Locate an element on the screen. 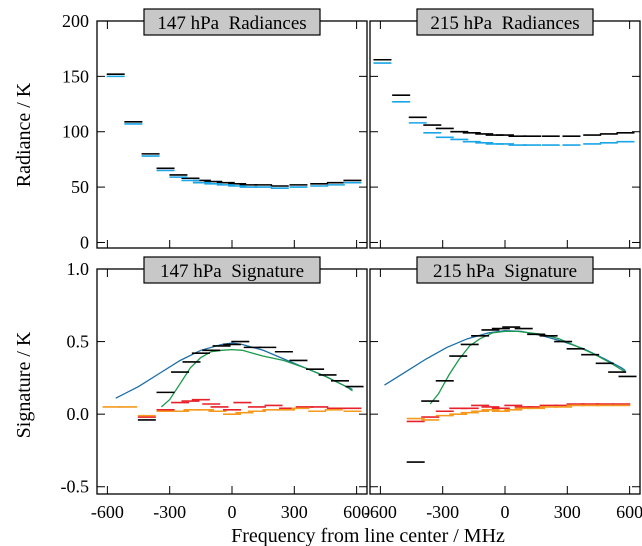 The height and width of the screenshot is (546, 642). bottom-y-axis-label: Signature / K is located at coordinates (24, 384).